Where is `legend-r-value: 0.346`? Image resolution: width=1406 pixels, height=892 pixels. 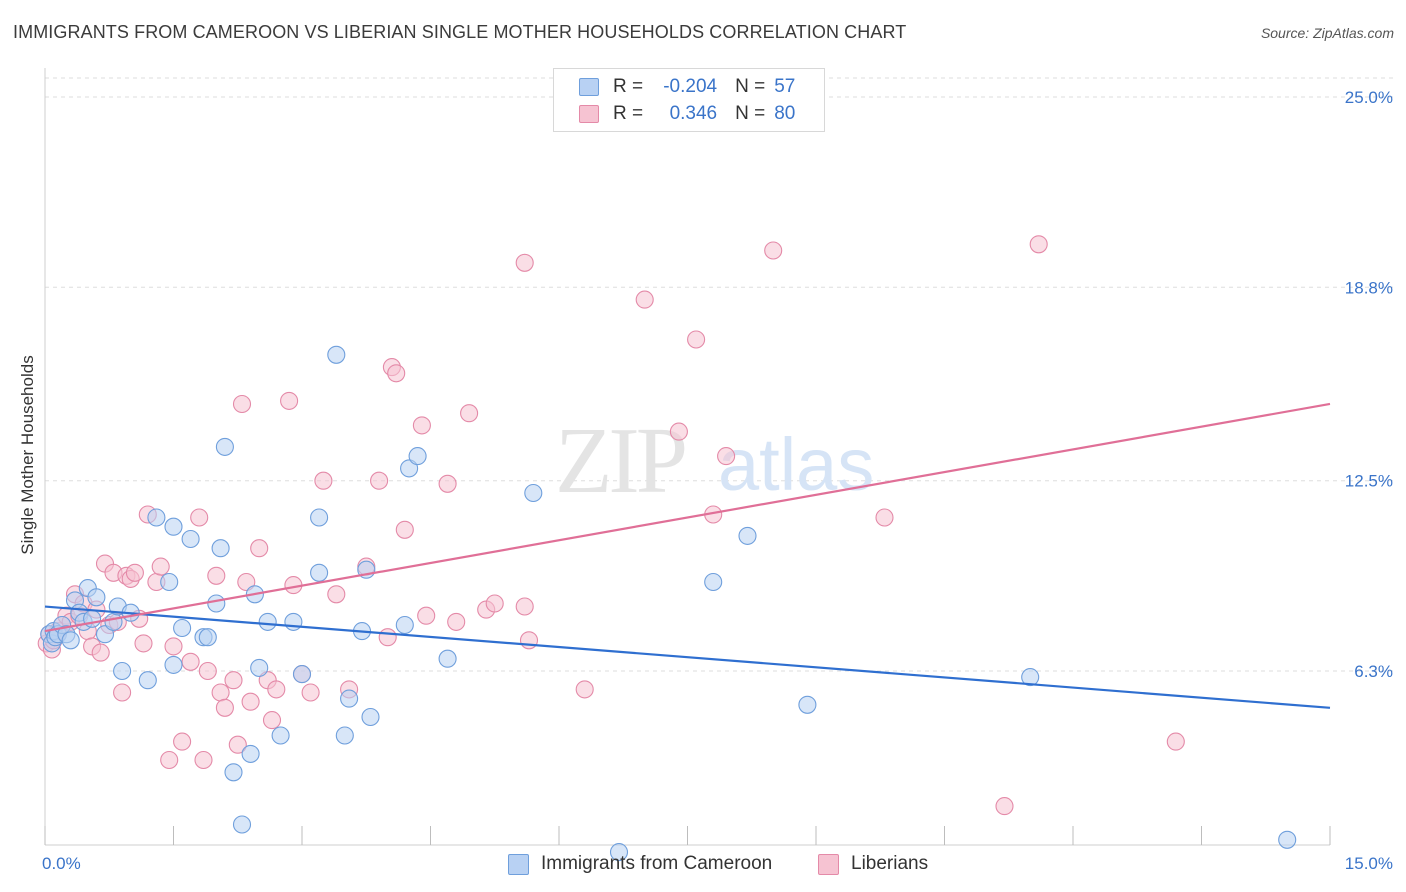 legend-r-value: 0.346 is located at coordinates (693, 113).